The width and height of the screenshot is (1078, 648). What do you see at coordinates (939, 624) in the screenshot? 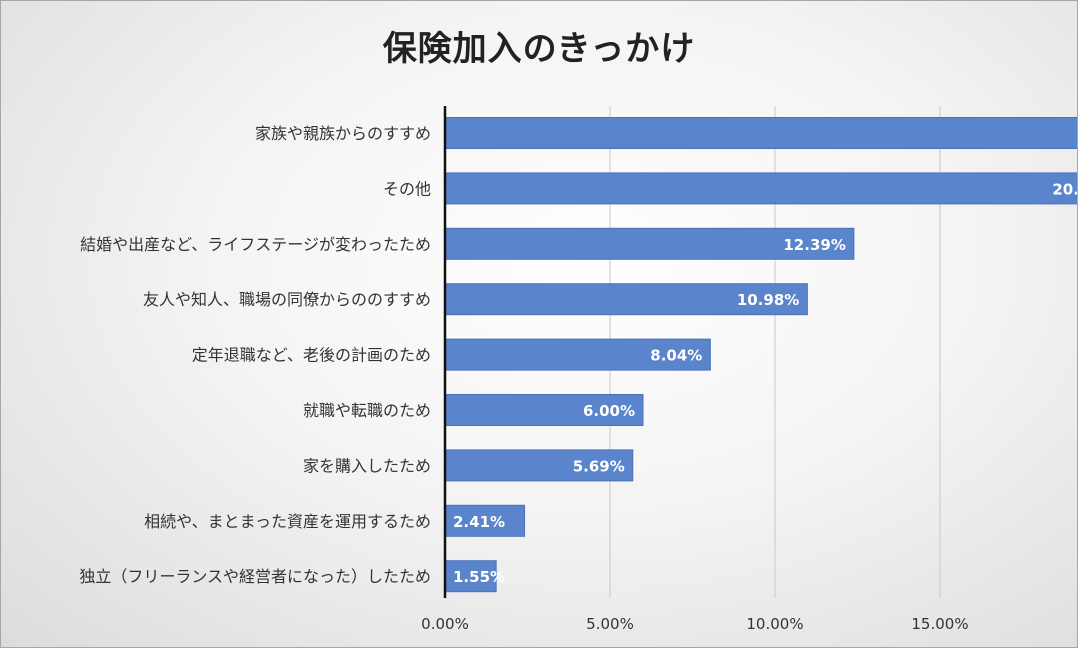
I see `x-tick-label: 15.00%` at bounding box center [939, 624].